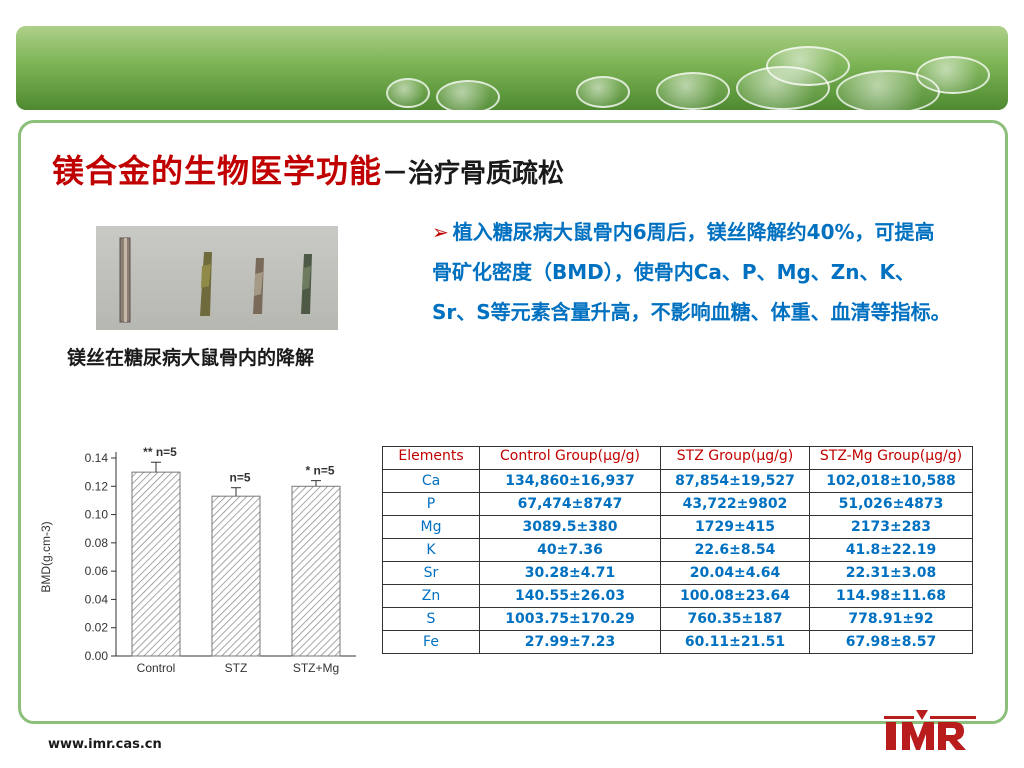 Image resolution: width=1024 pixels, height=768 pixels. Describe the element at coordinates (191, 358) in the screenshot. I see `photo-caption: 镁丝在糖尿病大鼠骨内的降解` at that location.